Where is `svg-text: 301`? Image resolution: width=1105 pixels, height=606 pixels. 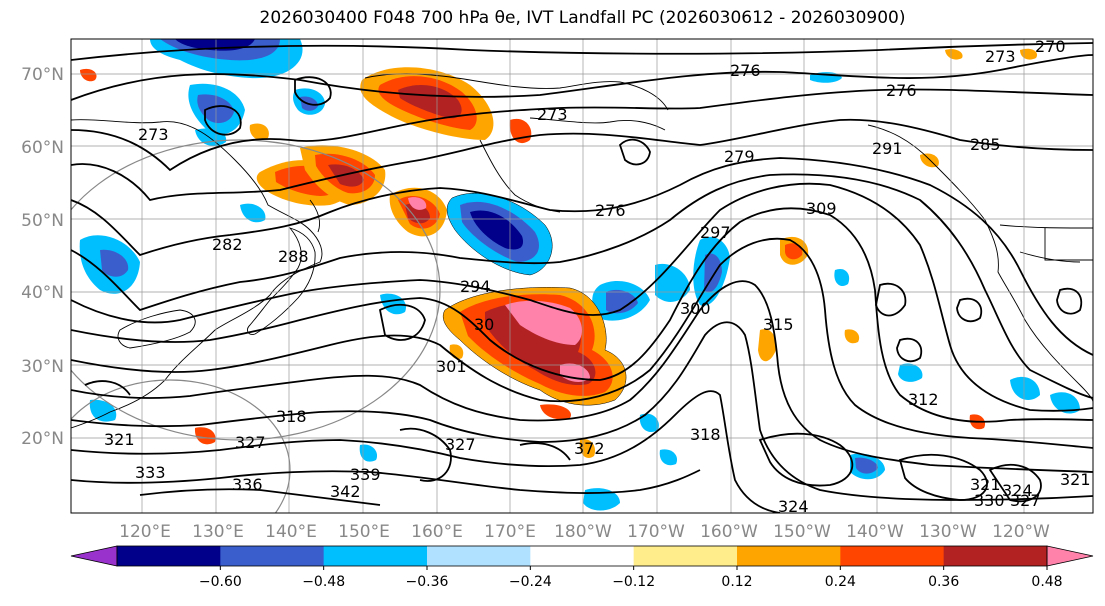 svg-text: 301 is located at coordinates (451, 366).